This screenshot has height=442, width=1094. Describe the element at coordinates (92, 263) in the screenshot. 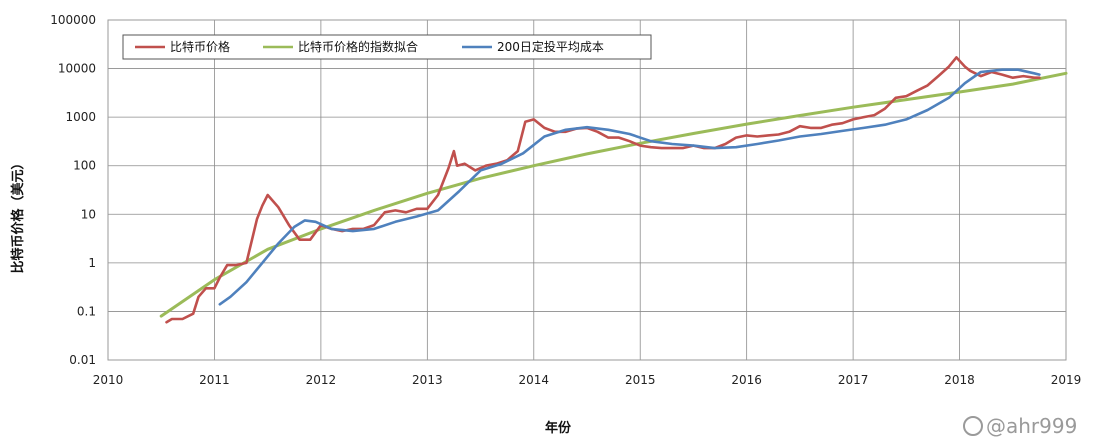

I see `y-tick-label: 1` at that location.